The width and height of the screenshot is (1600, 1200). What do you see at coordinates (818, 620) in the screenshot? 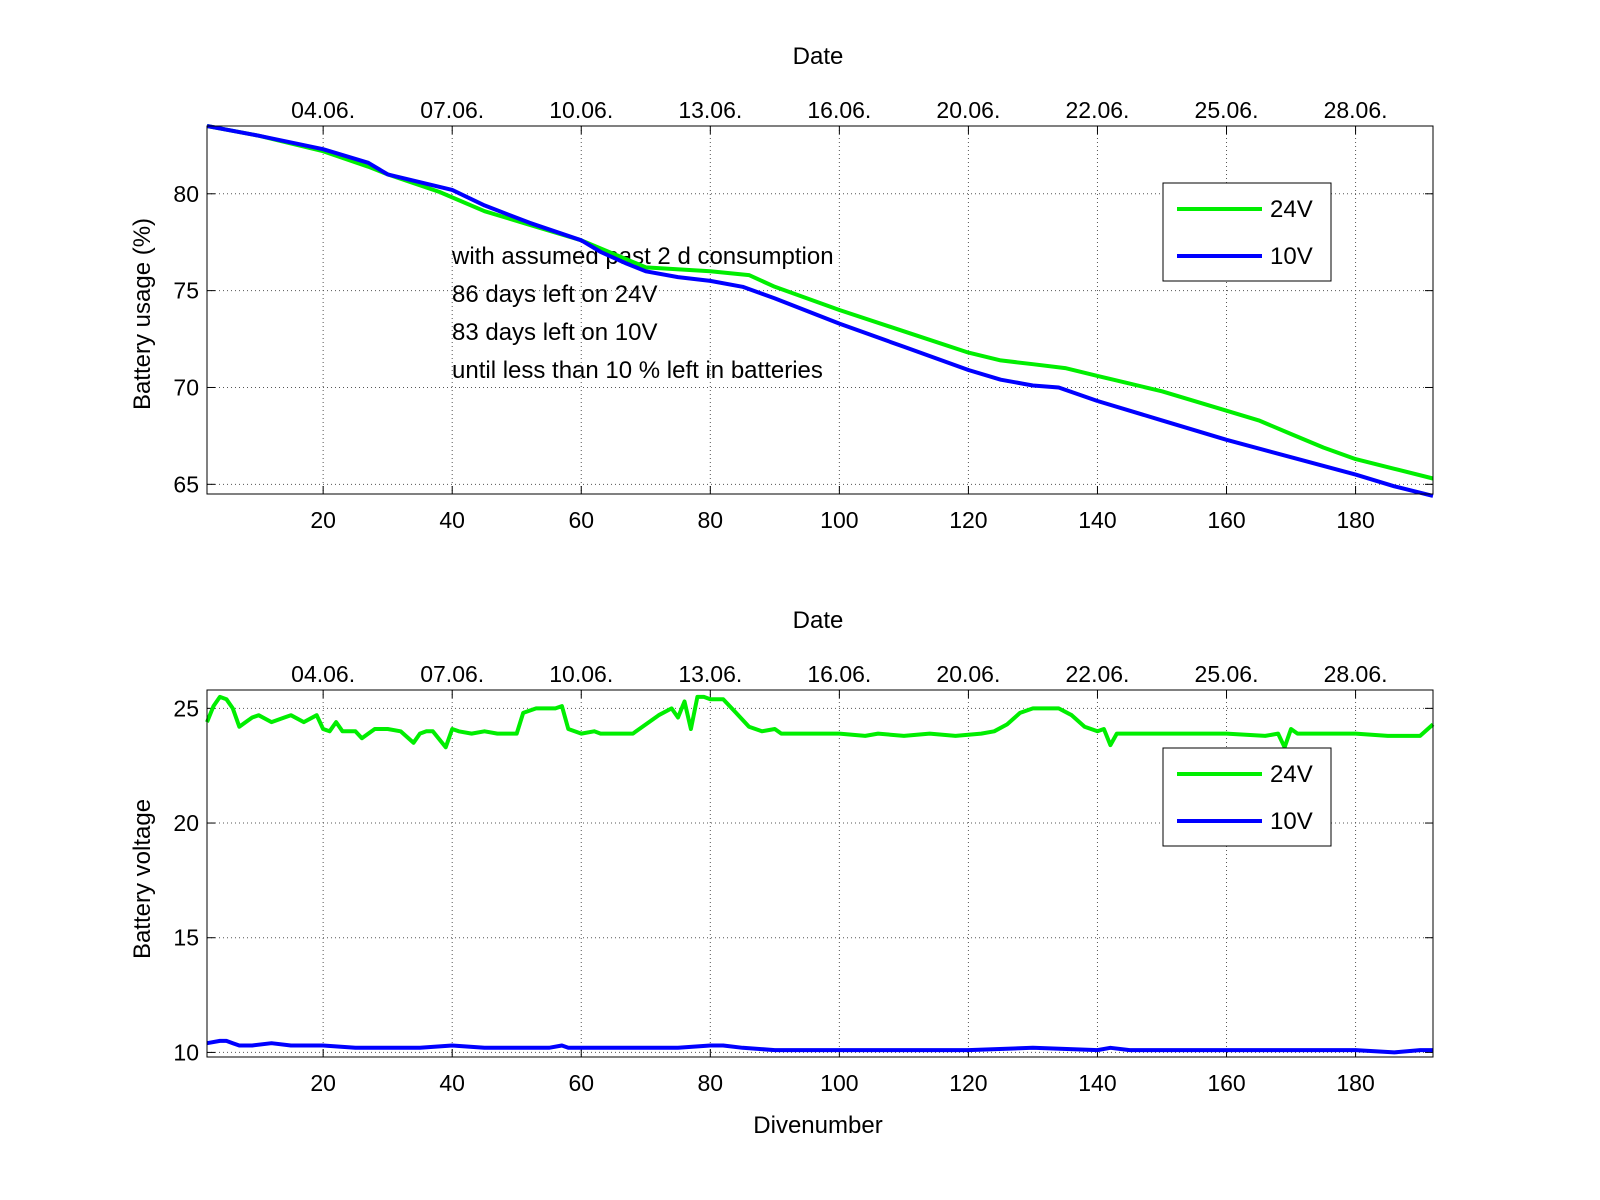
I see `voltage-top-xlabel: Date` at bounding box center [818, 620].